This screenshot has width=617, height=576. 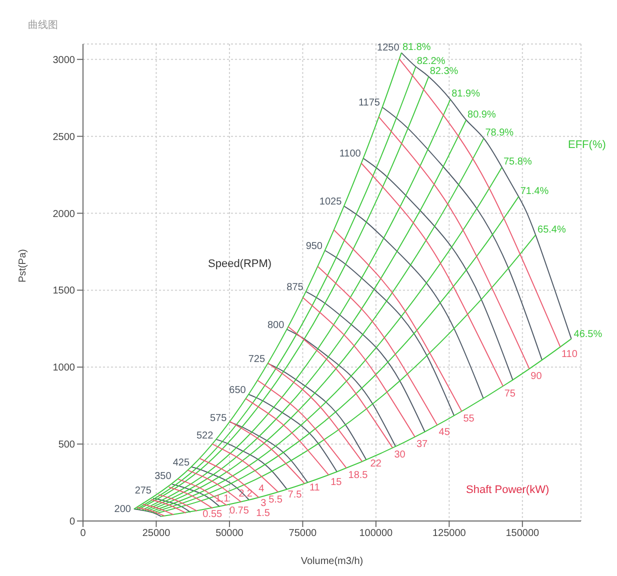 I want to click on series-label: 82.3%, so click(x=444, y=71).